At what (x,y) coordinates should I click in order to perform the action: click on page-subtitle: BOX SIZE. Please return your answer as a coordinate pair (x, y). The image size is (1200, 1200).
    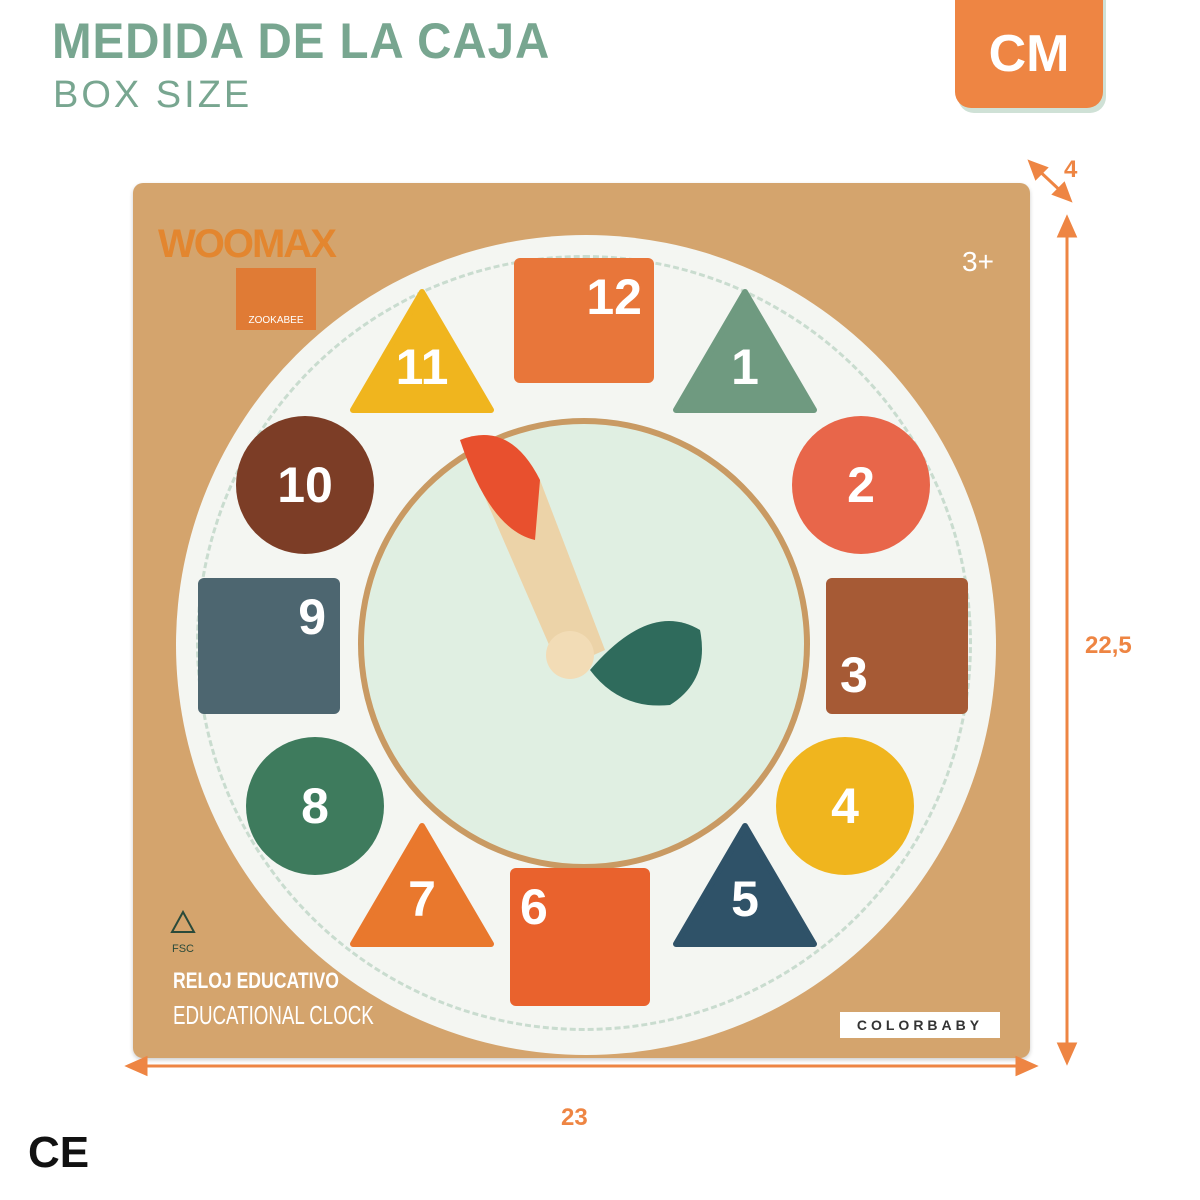
    Looking at the image, I should click on (153, 95).